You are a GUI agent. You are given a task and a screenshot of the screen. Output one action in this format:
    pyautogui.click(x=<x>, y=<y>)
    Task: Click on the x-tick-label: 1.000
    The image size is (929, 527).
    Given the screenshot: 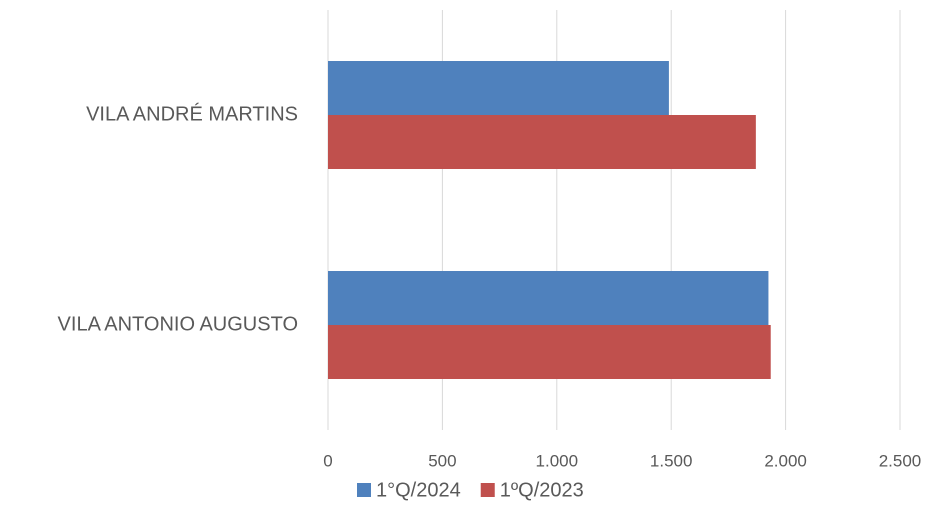 What is the action you would take?
    pyautogui.click(x=557, y=460)
    